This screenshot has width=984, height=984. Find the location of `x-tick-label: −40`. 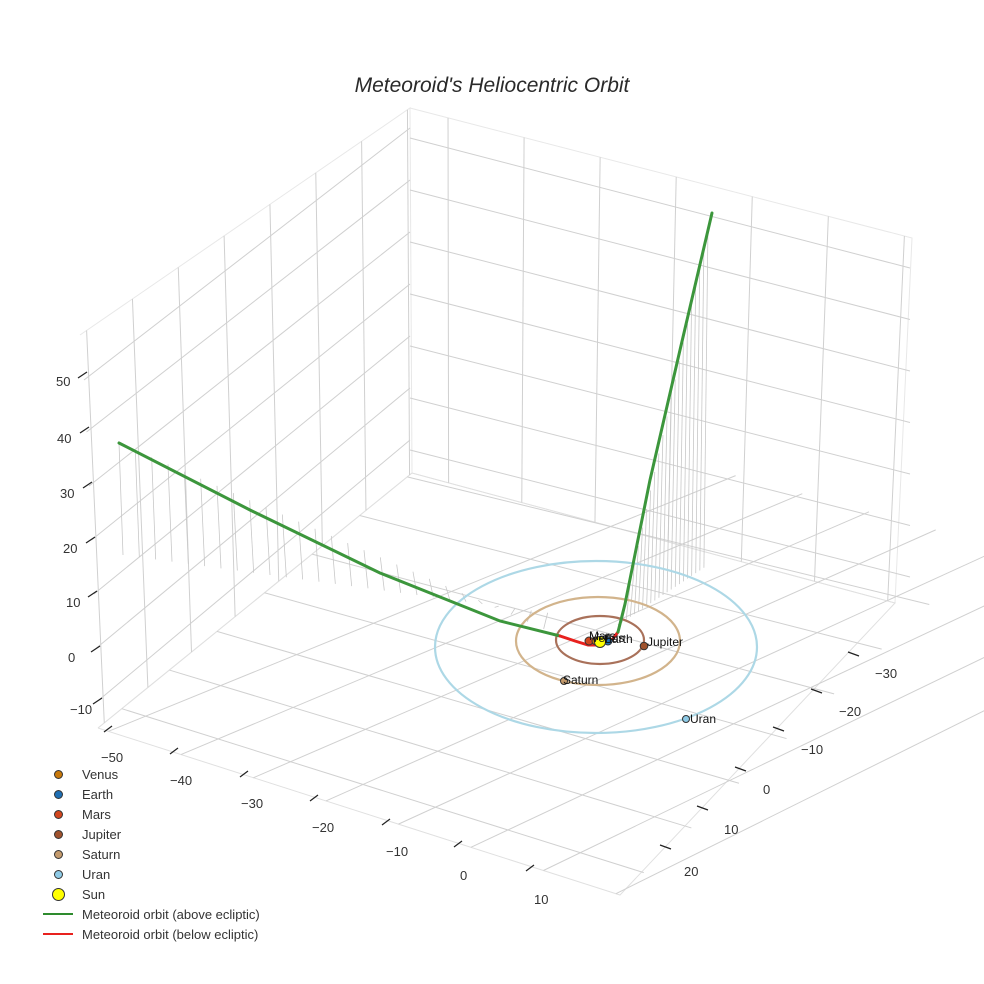

x-tick-label: −40 is located at coordinates (181, 780).